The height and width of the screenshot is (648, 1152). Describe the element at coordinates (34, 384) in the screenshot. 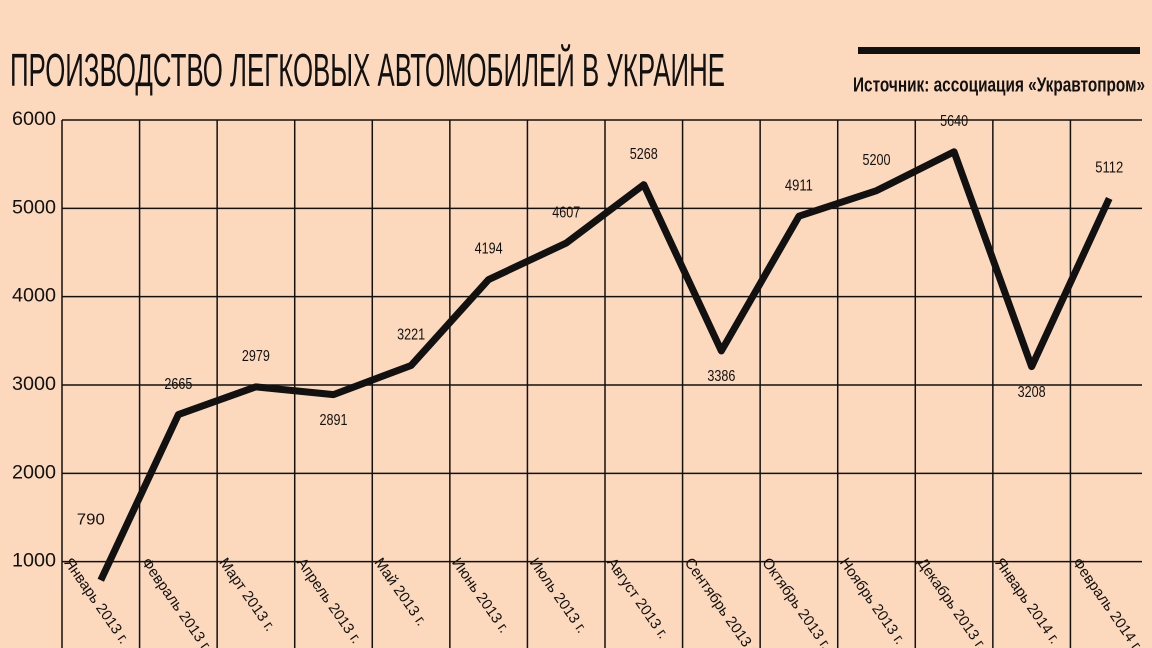

I see `y-tick-label: 3000` at that location.